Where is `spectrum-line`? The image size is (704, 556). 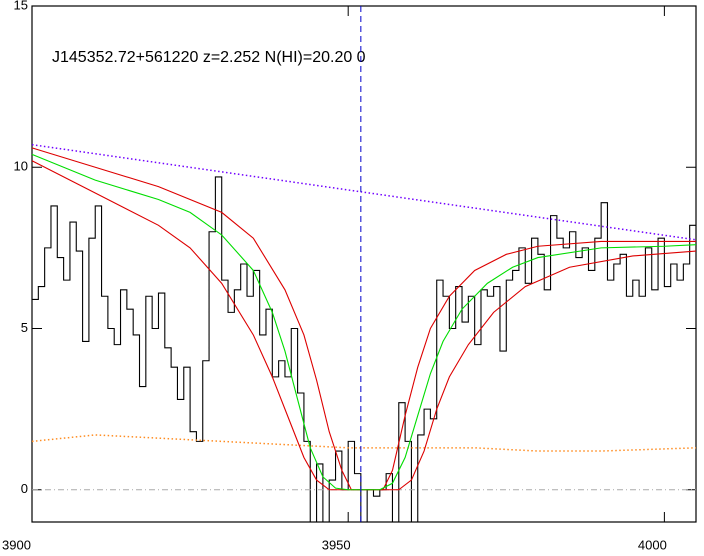
spectrum-line is located at coordinates (364, 443).